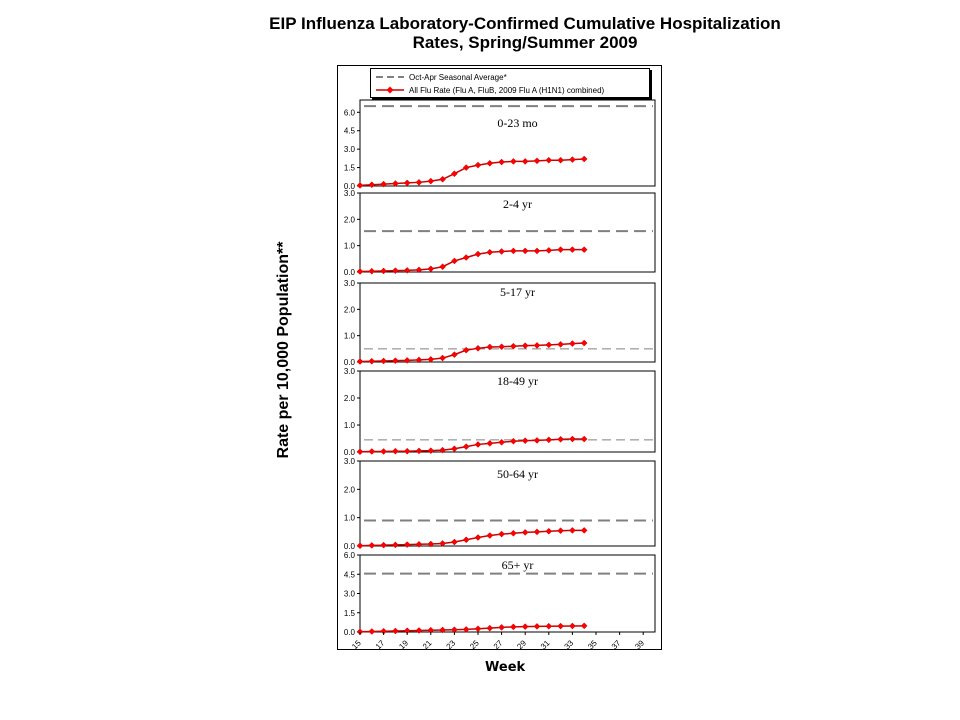  I want to click on legend-dash-icon, so click(390, 77).